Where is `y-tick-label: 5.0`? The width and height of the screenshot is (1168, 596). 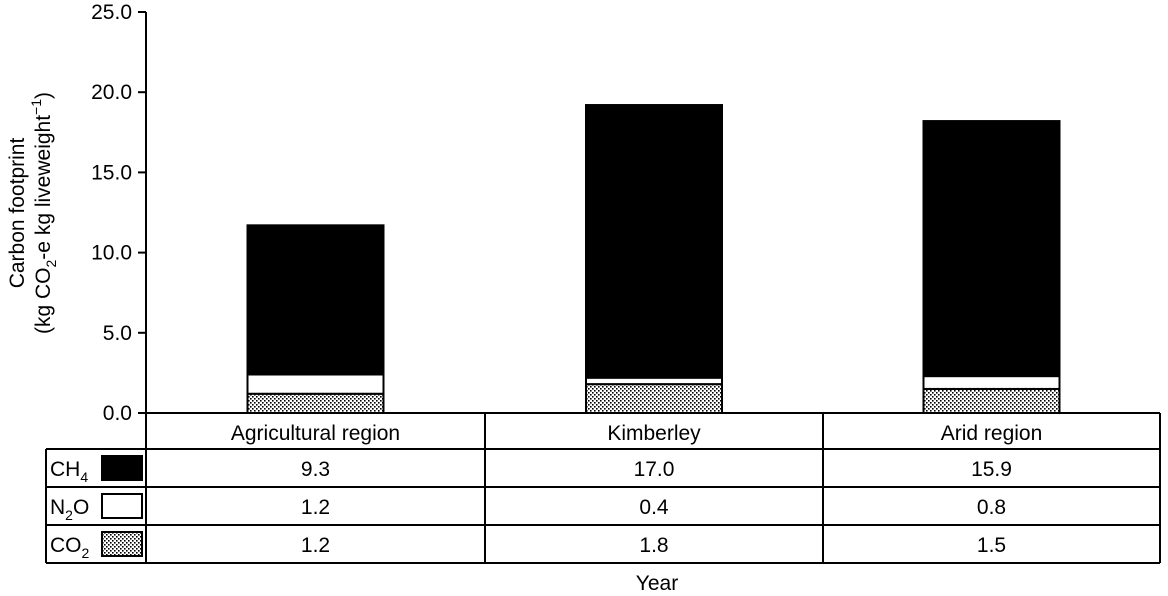
y-tick-label: 5.0 is located at coordinates (117, 333).